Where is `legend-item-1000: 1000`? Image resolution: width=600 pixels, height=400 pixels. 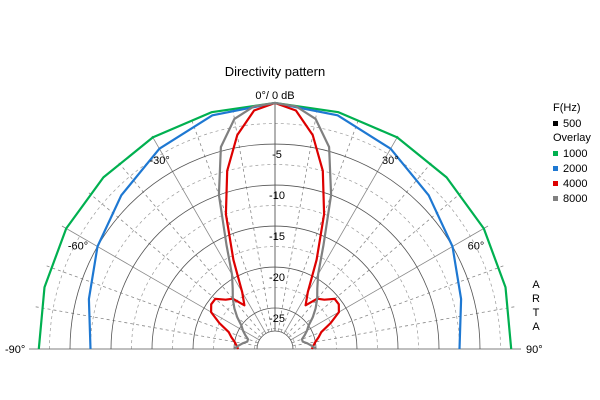
legend-item-1000: 1000 is located at coordinates (572, 153).